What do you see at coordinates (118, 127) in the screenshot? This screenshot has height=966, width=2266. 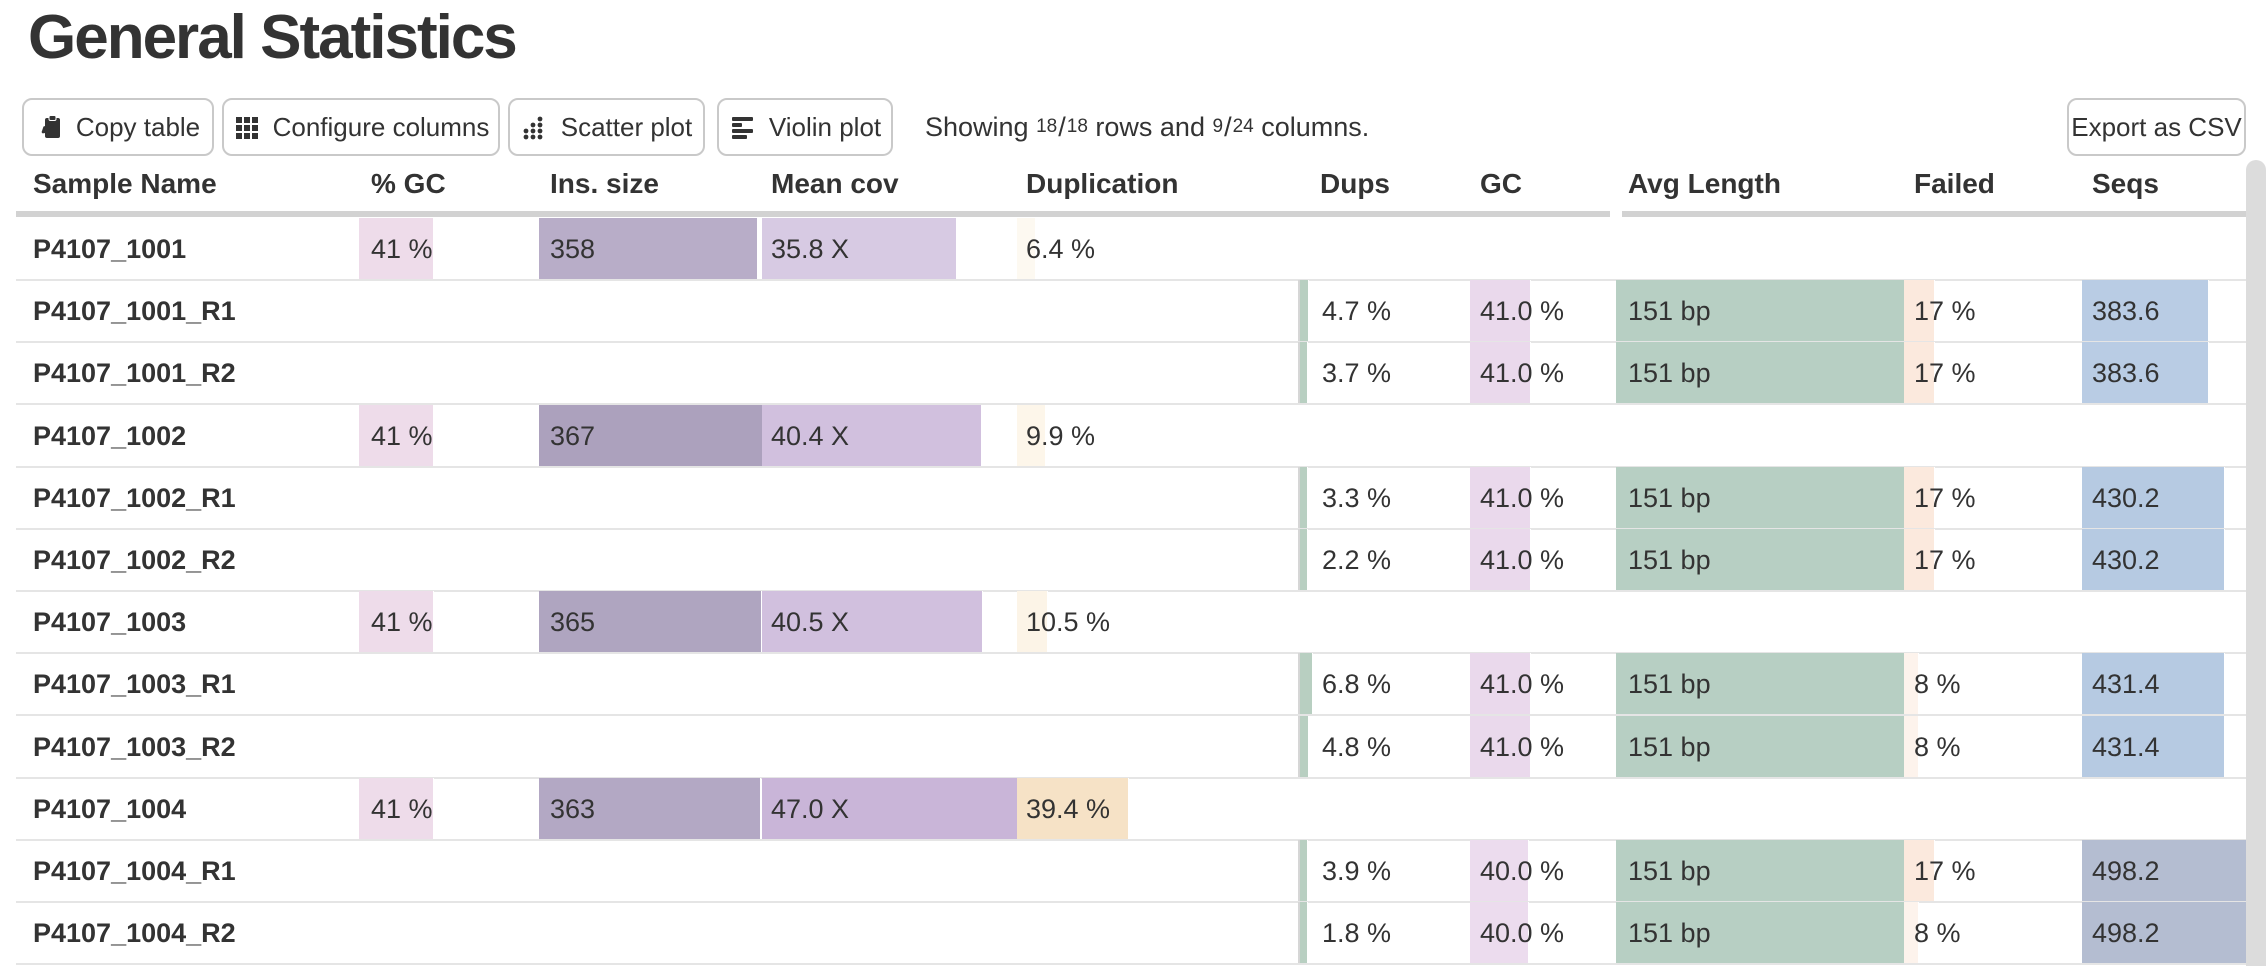 I see `copy-table-button: Copy table` at bounding box center [118, 127].